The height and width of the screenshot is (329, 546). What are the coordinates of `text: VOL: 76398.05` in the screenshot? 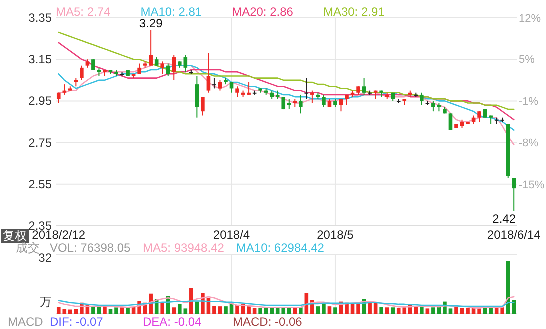 It's located at (91, 248).